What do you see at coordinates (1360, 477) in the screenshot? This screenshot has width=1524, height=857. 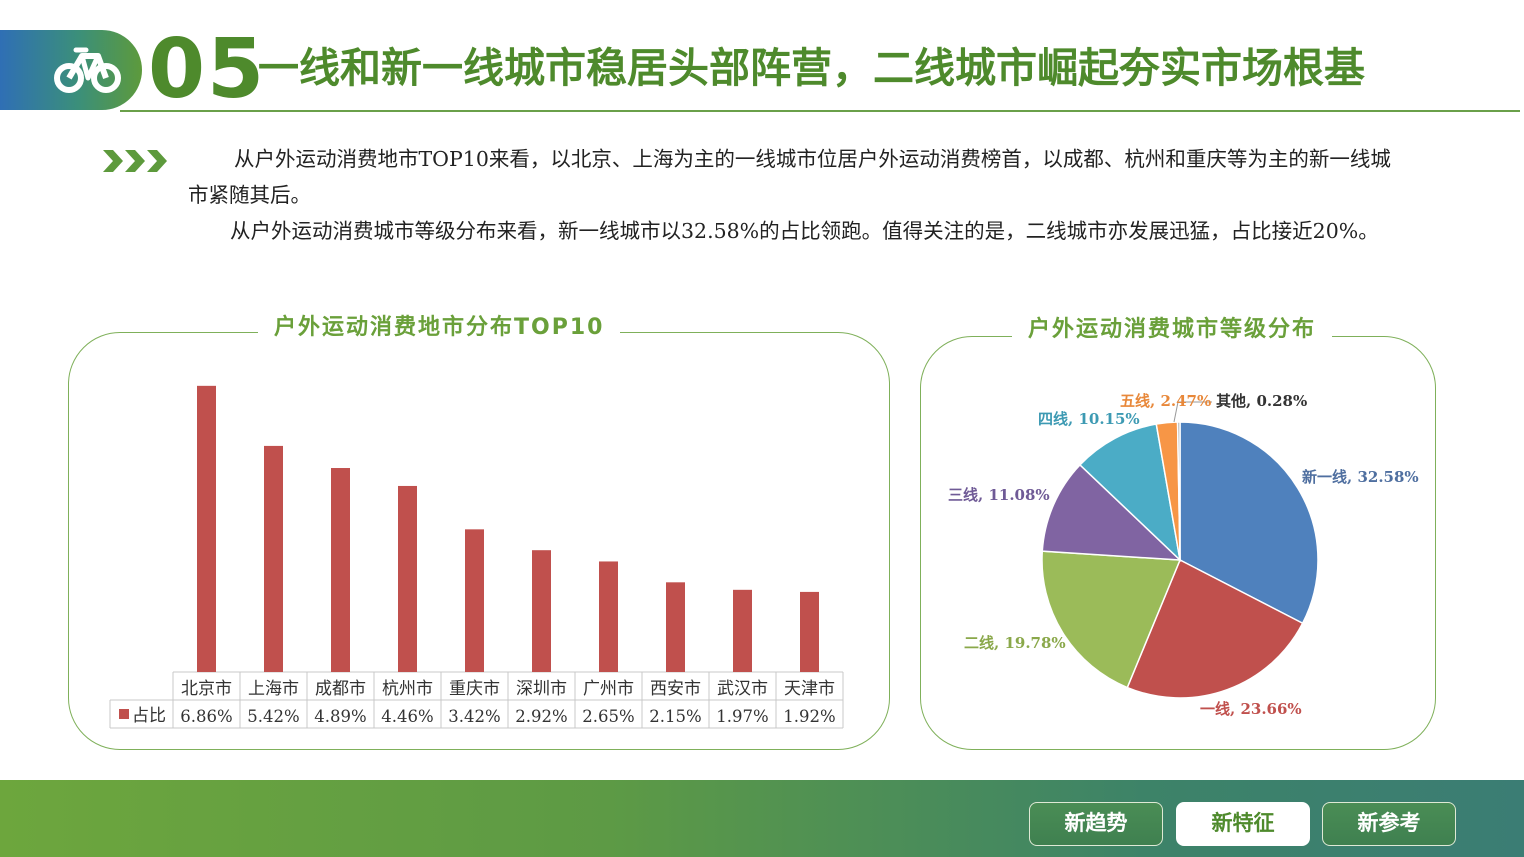 I see `slice-label: 新一线, 32.58%` at bounding box center [1360, 477].